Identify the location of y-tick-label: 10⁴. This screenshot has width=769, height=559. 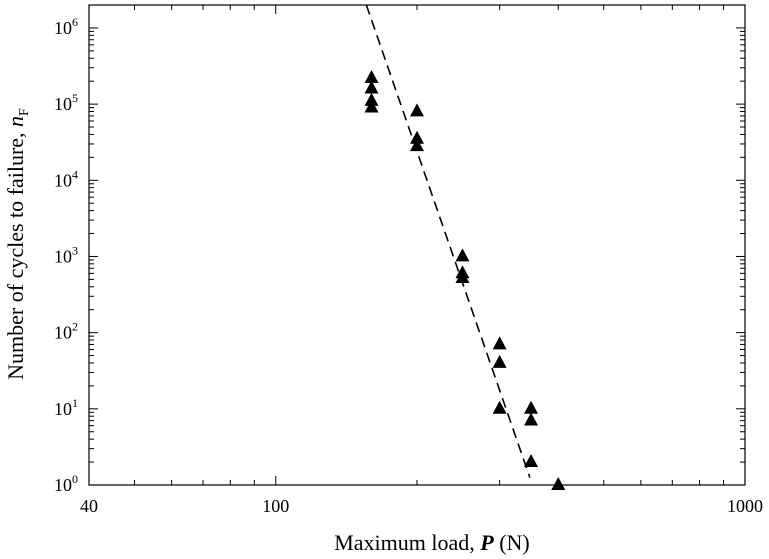
(66, 178).